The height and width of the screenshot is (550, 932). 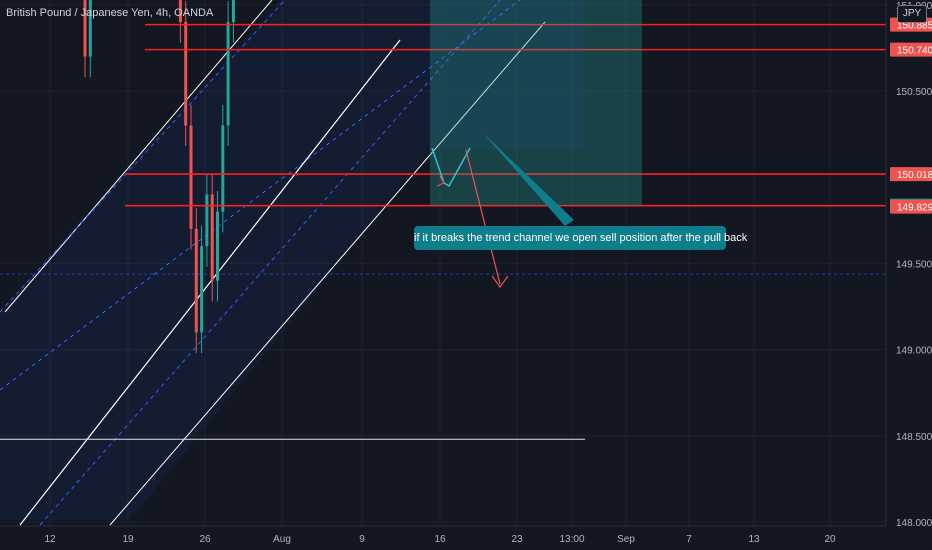 I want to click on price-tick-label: 148.000, so click(x=914, y=523).